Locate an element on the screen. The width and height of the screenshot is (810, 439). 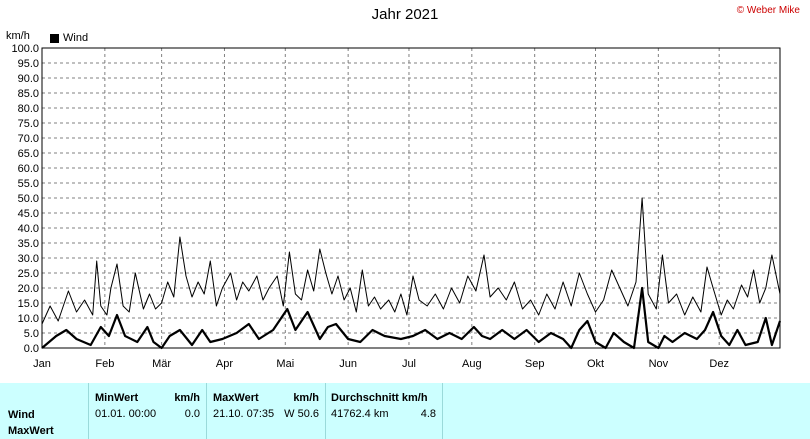
row-label-maxwert: MaxWert is located at coordinates (31, 431).